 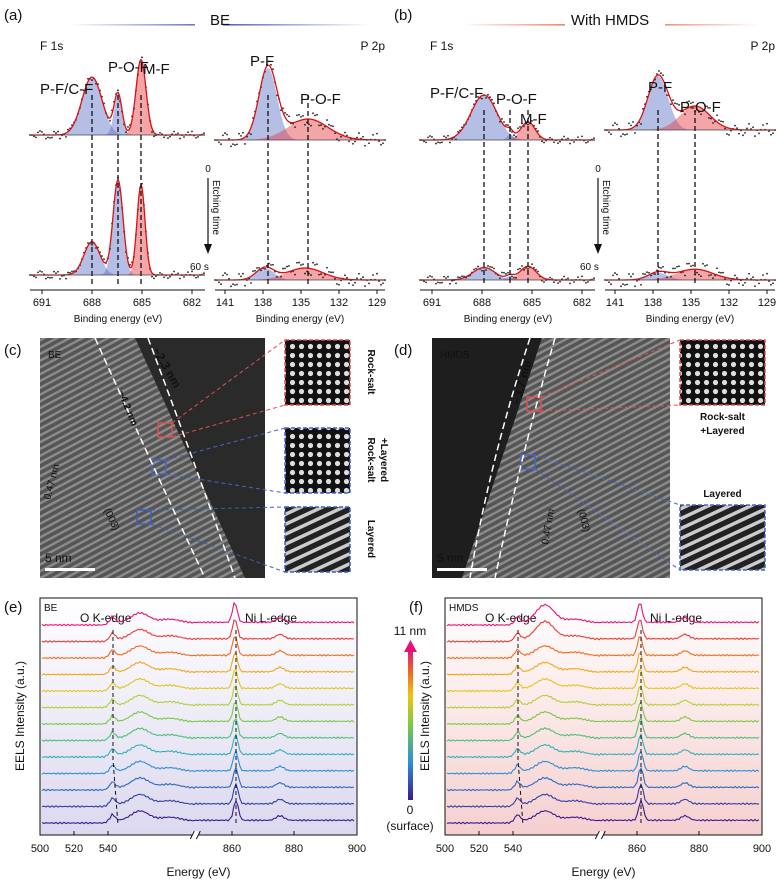 What do you see at coordinates (373, 46) in the screenshot?
I see `spectrum-title: P 2p` at bounding box center [373, 46].